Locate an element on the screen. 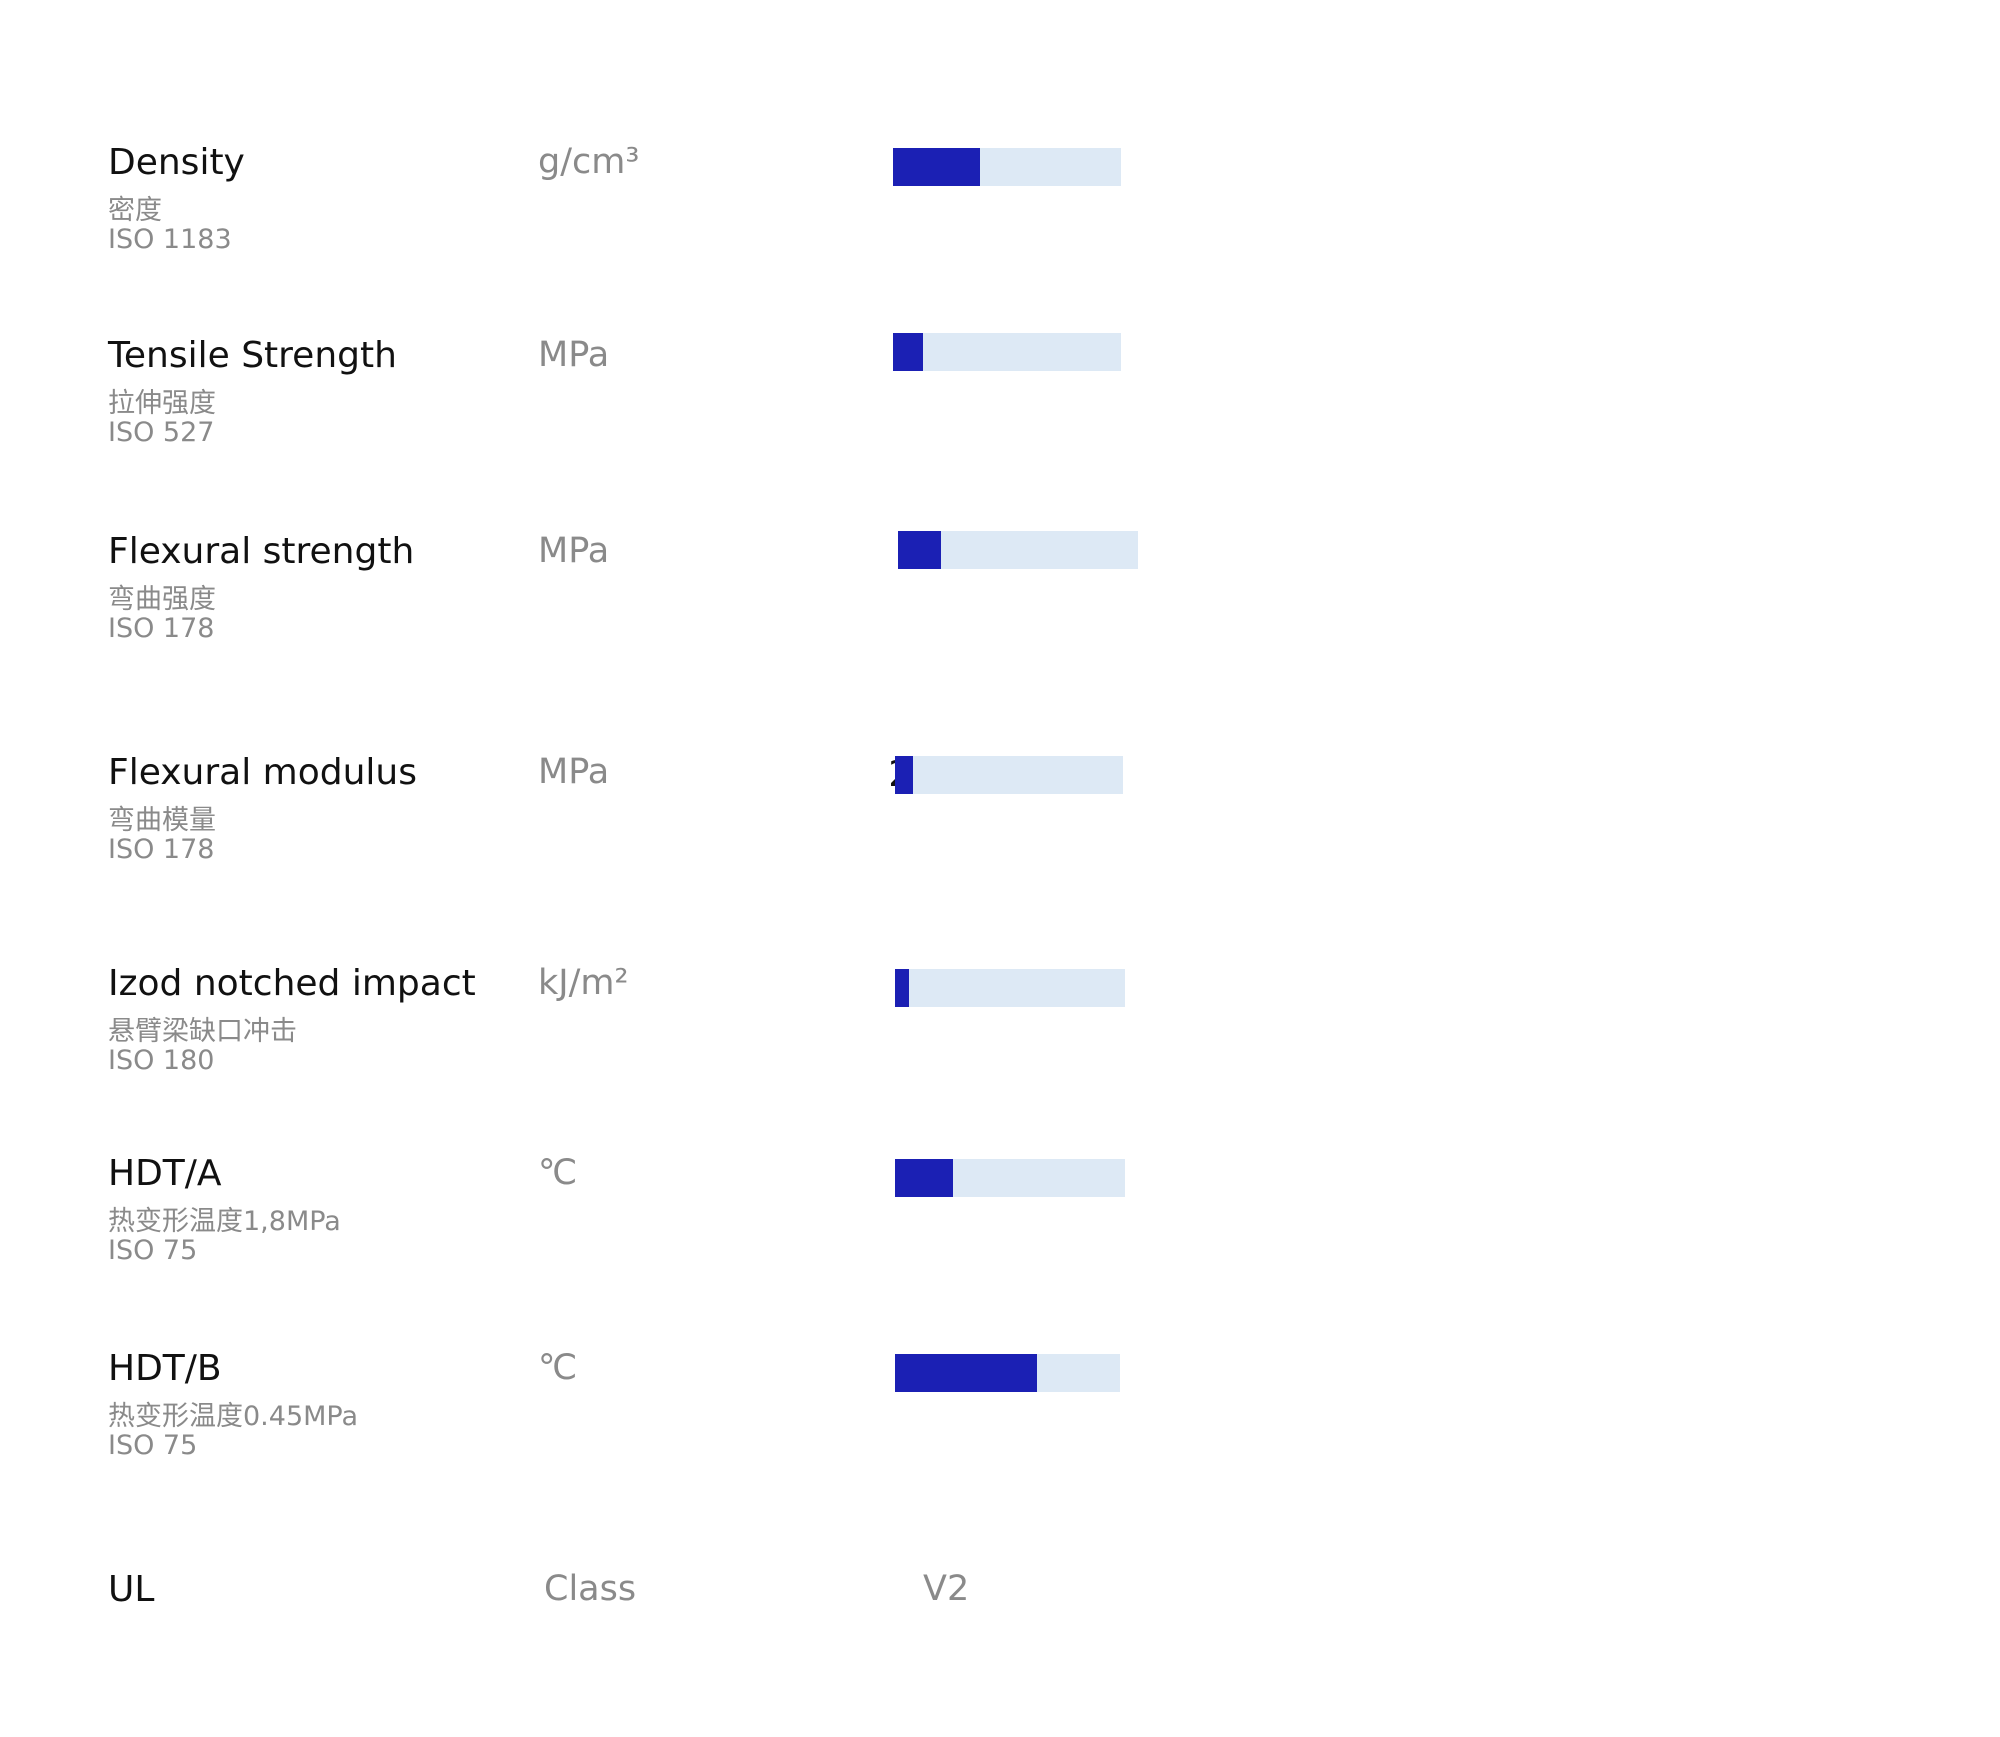 This screenshot has height=1737, width=2000. property-unit: kJ/m² is located at coordinates (583, 983).